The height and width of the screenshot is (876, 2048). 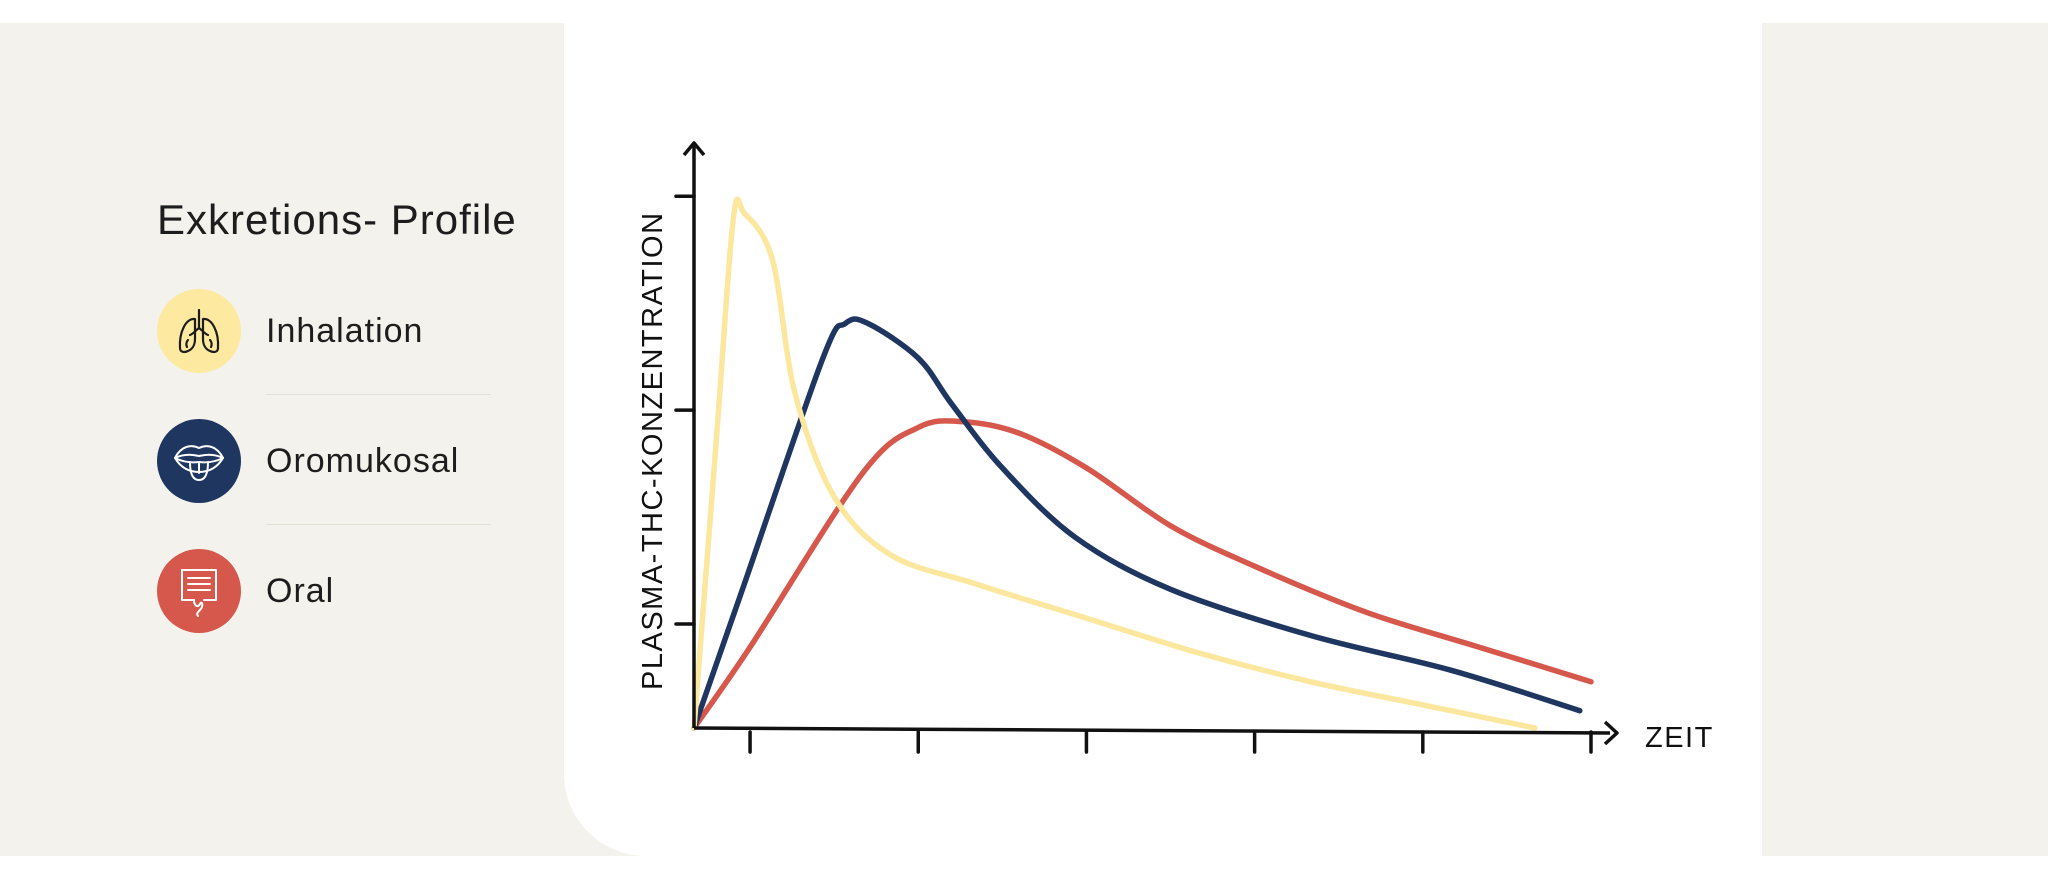 What do you see at coordinates (1611, 733) in the screenshot?
I see `x-axis-arrow` at bounding box center [1611, 733].